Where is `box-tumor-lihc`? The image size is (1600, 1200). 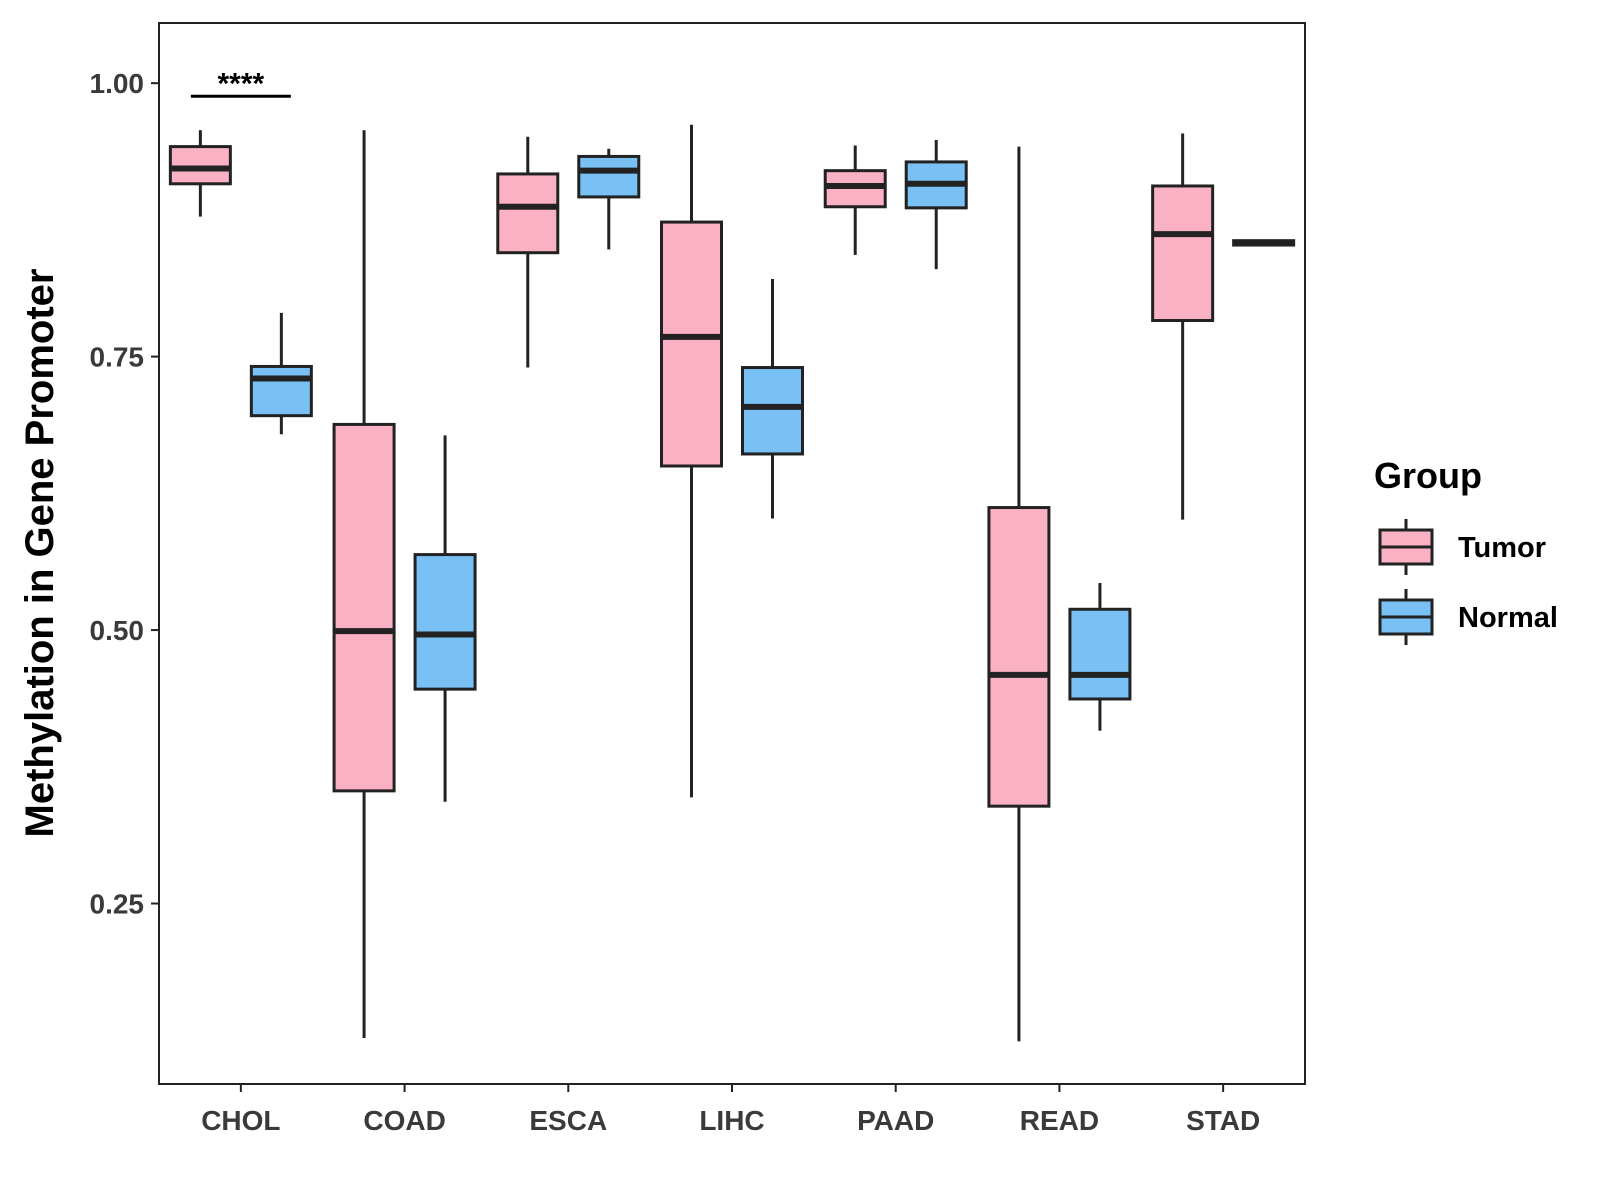
box-tumor-lihc is located at coordinates (691, 461).